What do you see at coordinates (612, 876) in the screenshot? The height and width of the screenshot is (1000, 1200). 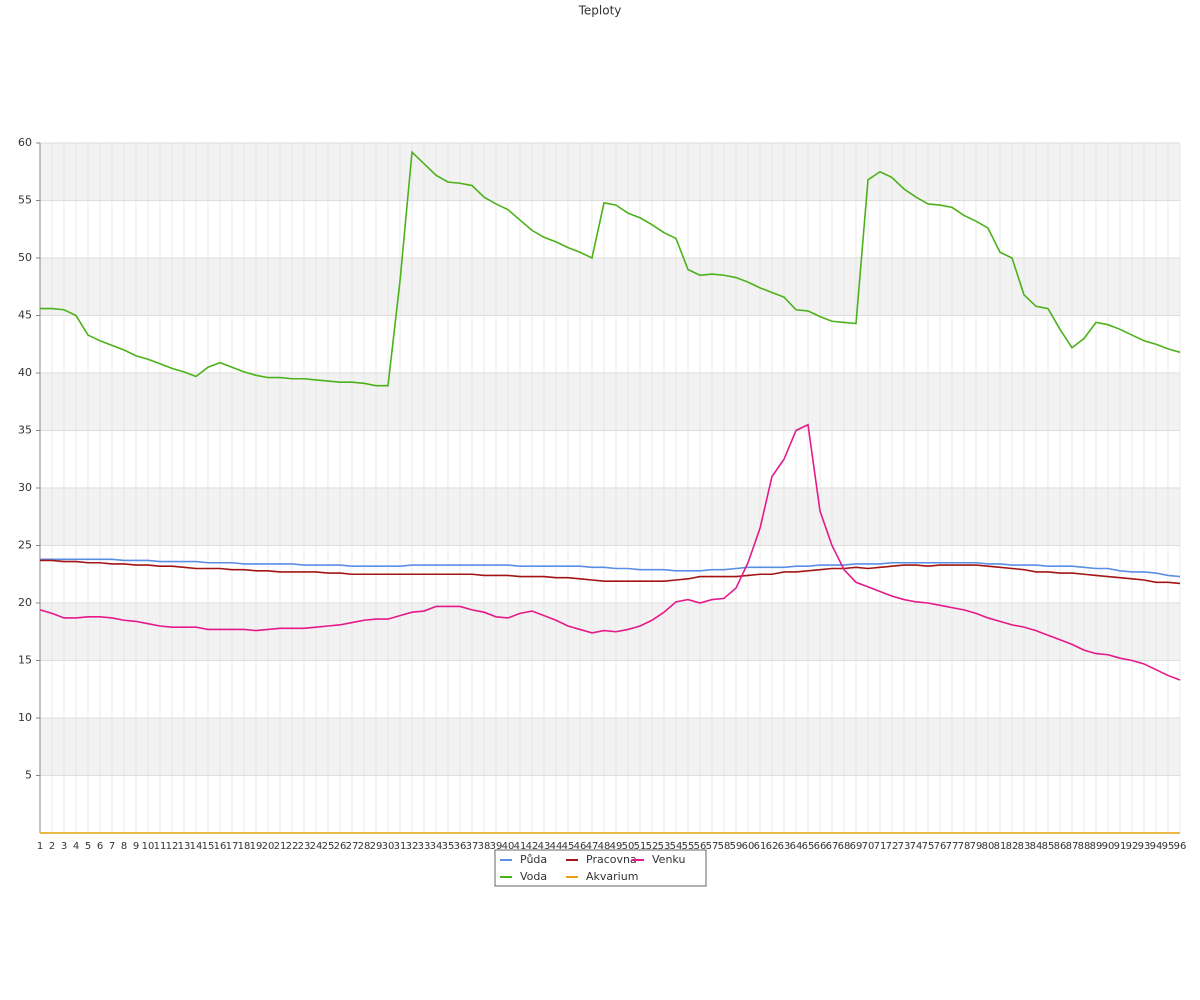 I see `legend-label: Akvarium` at bounding box center [612, 876].